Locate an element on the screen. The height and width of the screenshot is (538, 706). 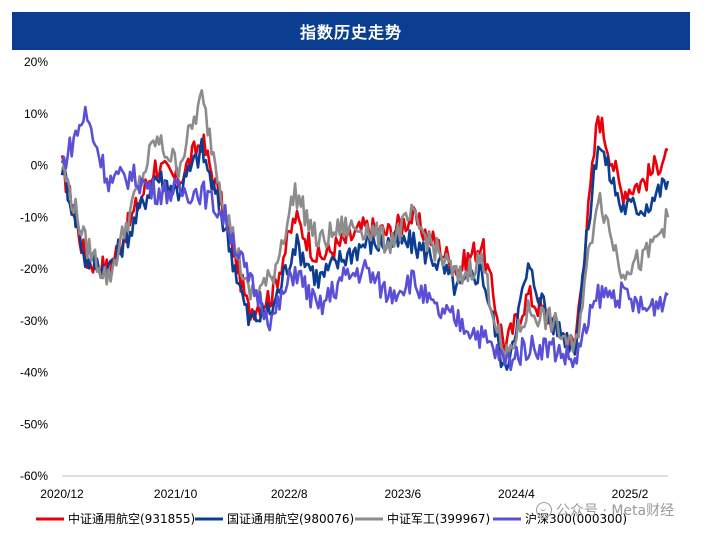
watermark: 公众号 · Meta财经 is located at coordinates (605, 510).